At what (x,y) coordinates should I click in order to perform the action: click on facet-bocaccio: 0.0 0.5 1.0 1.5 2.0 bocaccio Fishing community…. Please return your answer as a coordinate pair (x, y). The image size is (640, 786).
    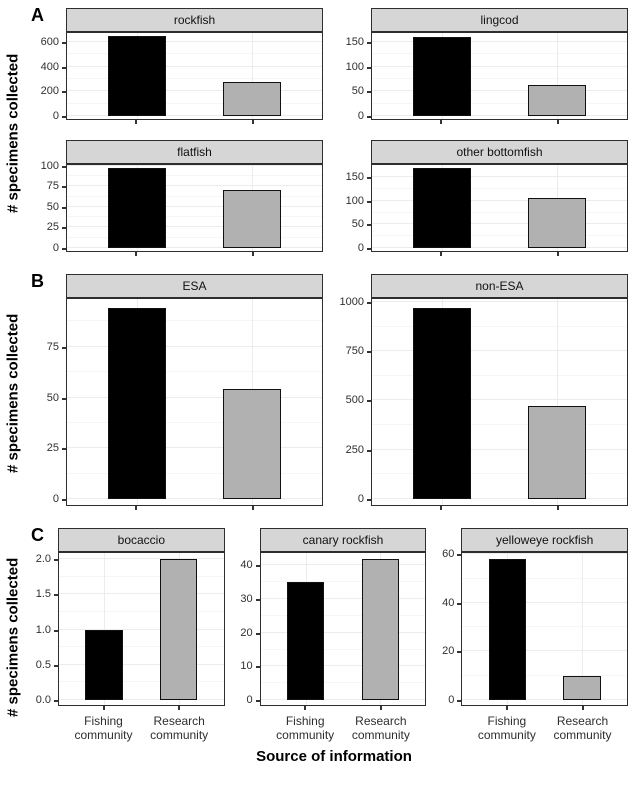
    Looking at the image, I should click on (126, 637).